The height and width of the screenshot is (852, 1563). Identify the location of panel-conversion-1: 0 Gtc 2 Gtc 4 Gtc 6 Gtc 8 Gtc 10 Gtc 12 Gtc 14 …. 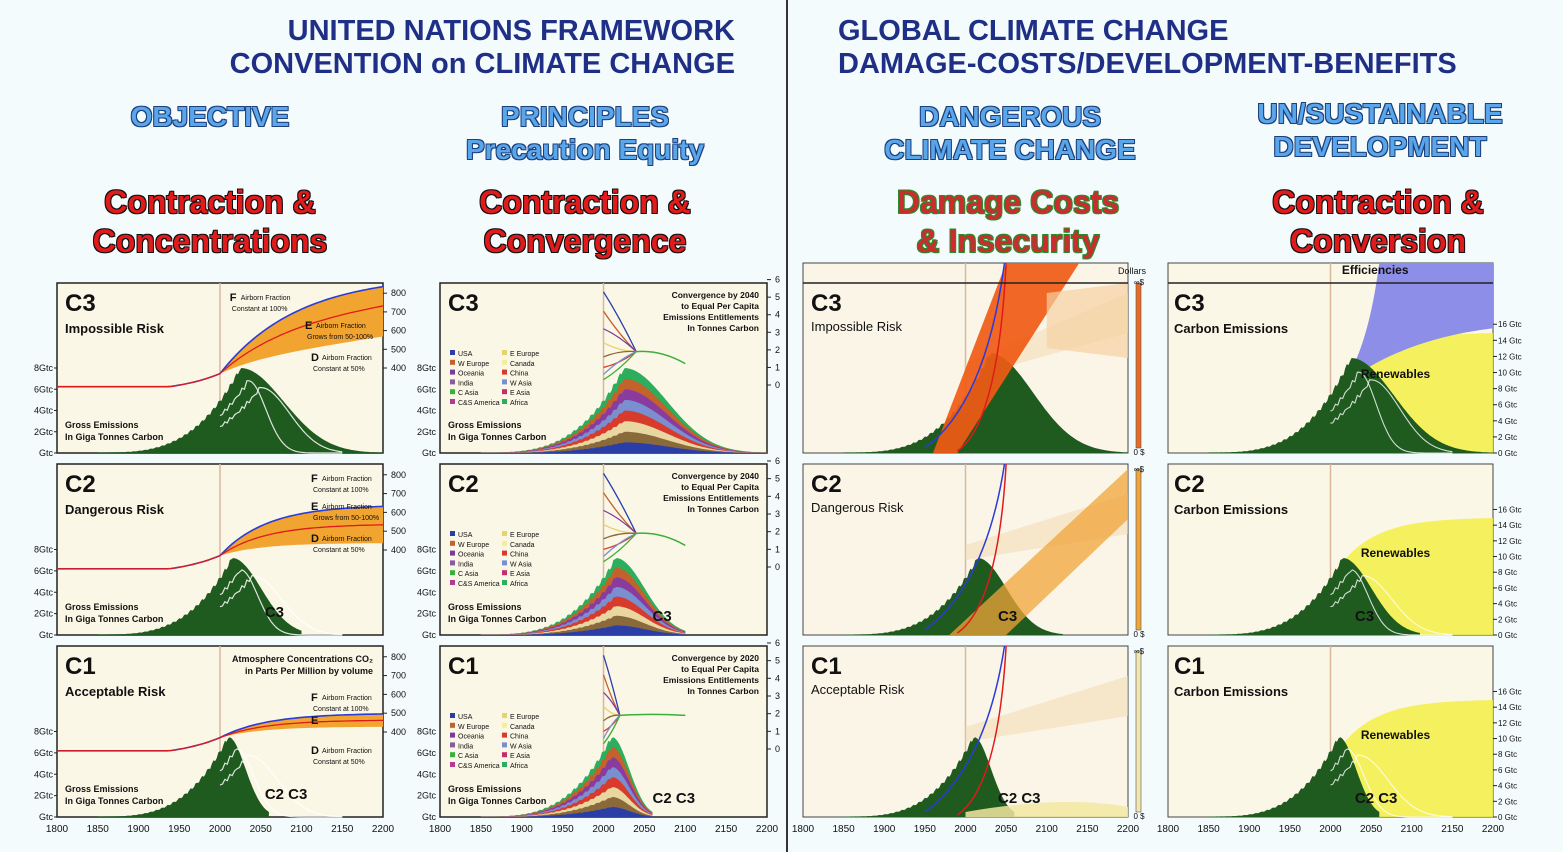
(1344, 551).